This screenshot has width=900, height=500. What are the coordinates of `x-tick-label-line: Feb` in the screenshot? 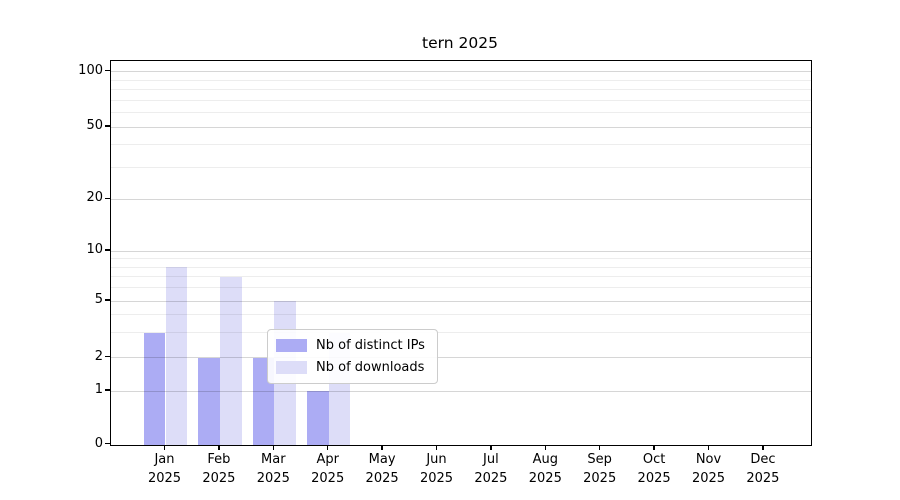 It's located at (219, 459).